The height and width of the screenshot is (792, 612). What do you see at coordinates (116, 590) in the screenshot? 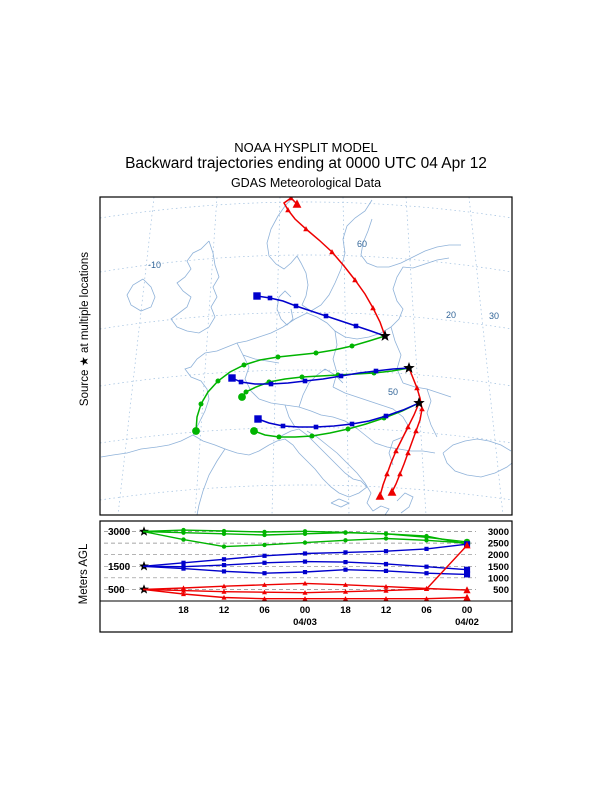
I see `y-axis-label-left: 500` at bounding box center [116, 590].